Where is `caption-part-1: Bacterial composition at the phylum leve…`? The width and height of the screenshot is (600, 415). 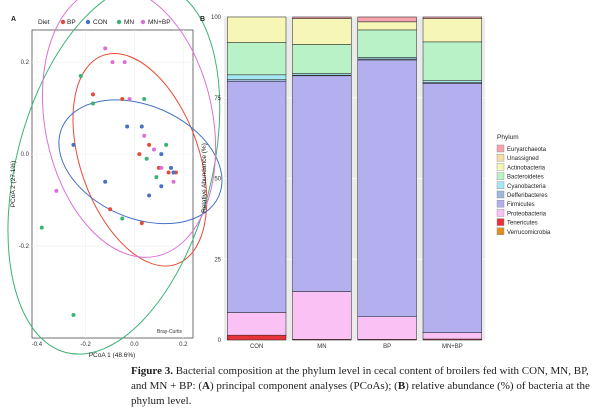 caption-part-1: Bacterial composition at the phylum leve… is located at coordinates (360, 378).